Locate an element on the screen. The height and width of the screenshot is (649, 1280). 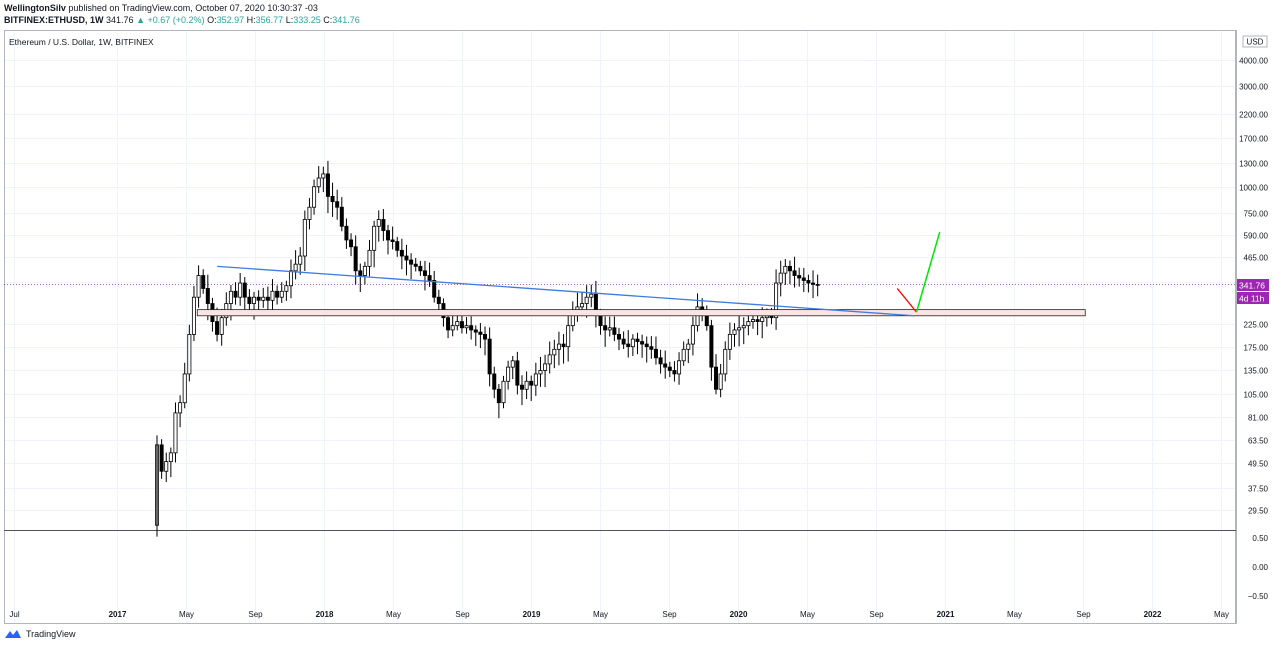
price-badge-bg is located at coordinates (1253, 285).